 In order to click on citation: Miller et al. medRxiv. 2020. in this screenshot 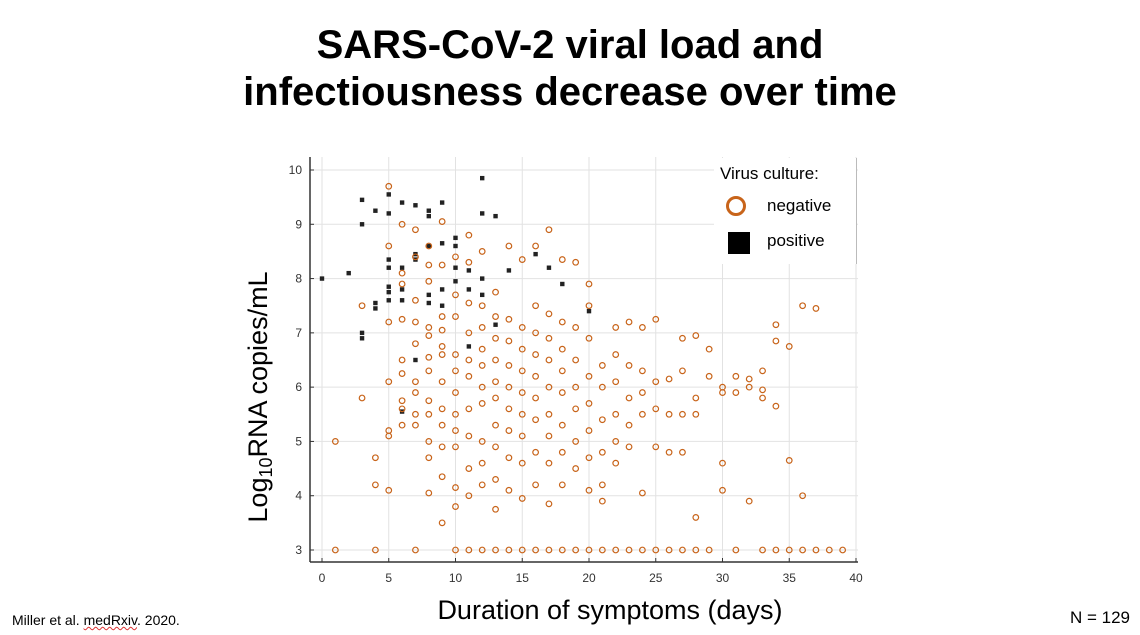, I will do `click(96, 620)`.